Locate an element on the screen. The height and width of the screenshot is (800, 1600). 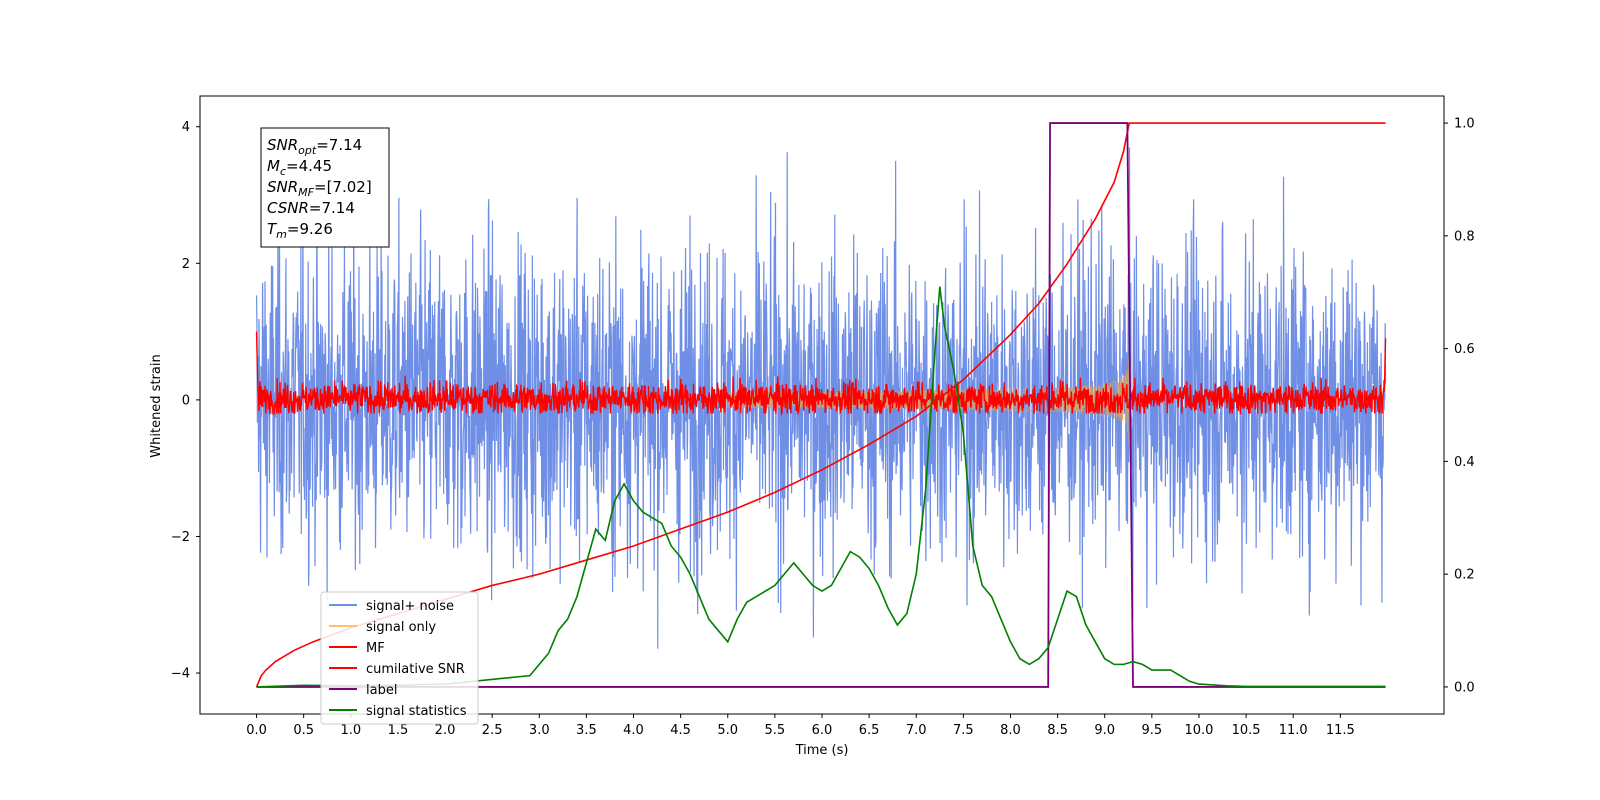
series-mf-line is located at coordinates (821, 373).